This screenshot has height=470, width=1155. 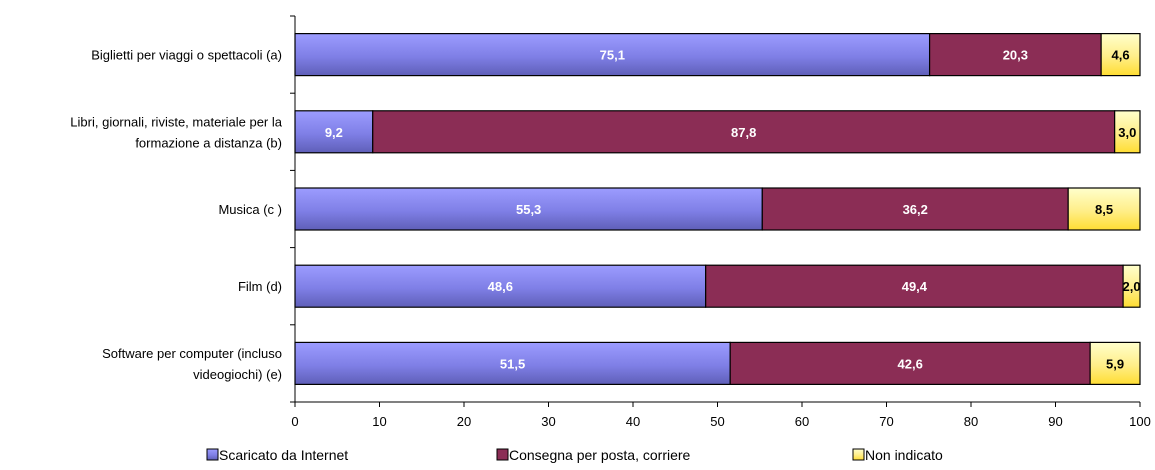 What do you see at coordinates (548, 421) in the screenshot?
I see `x-tick-label: 30` at bounding box center [548, 421].